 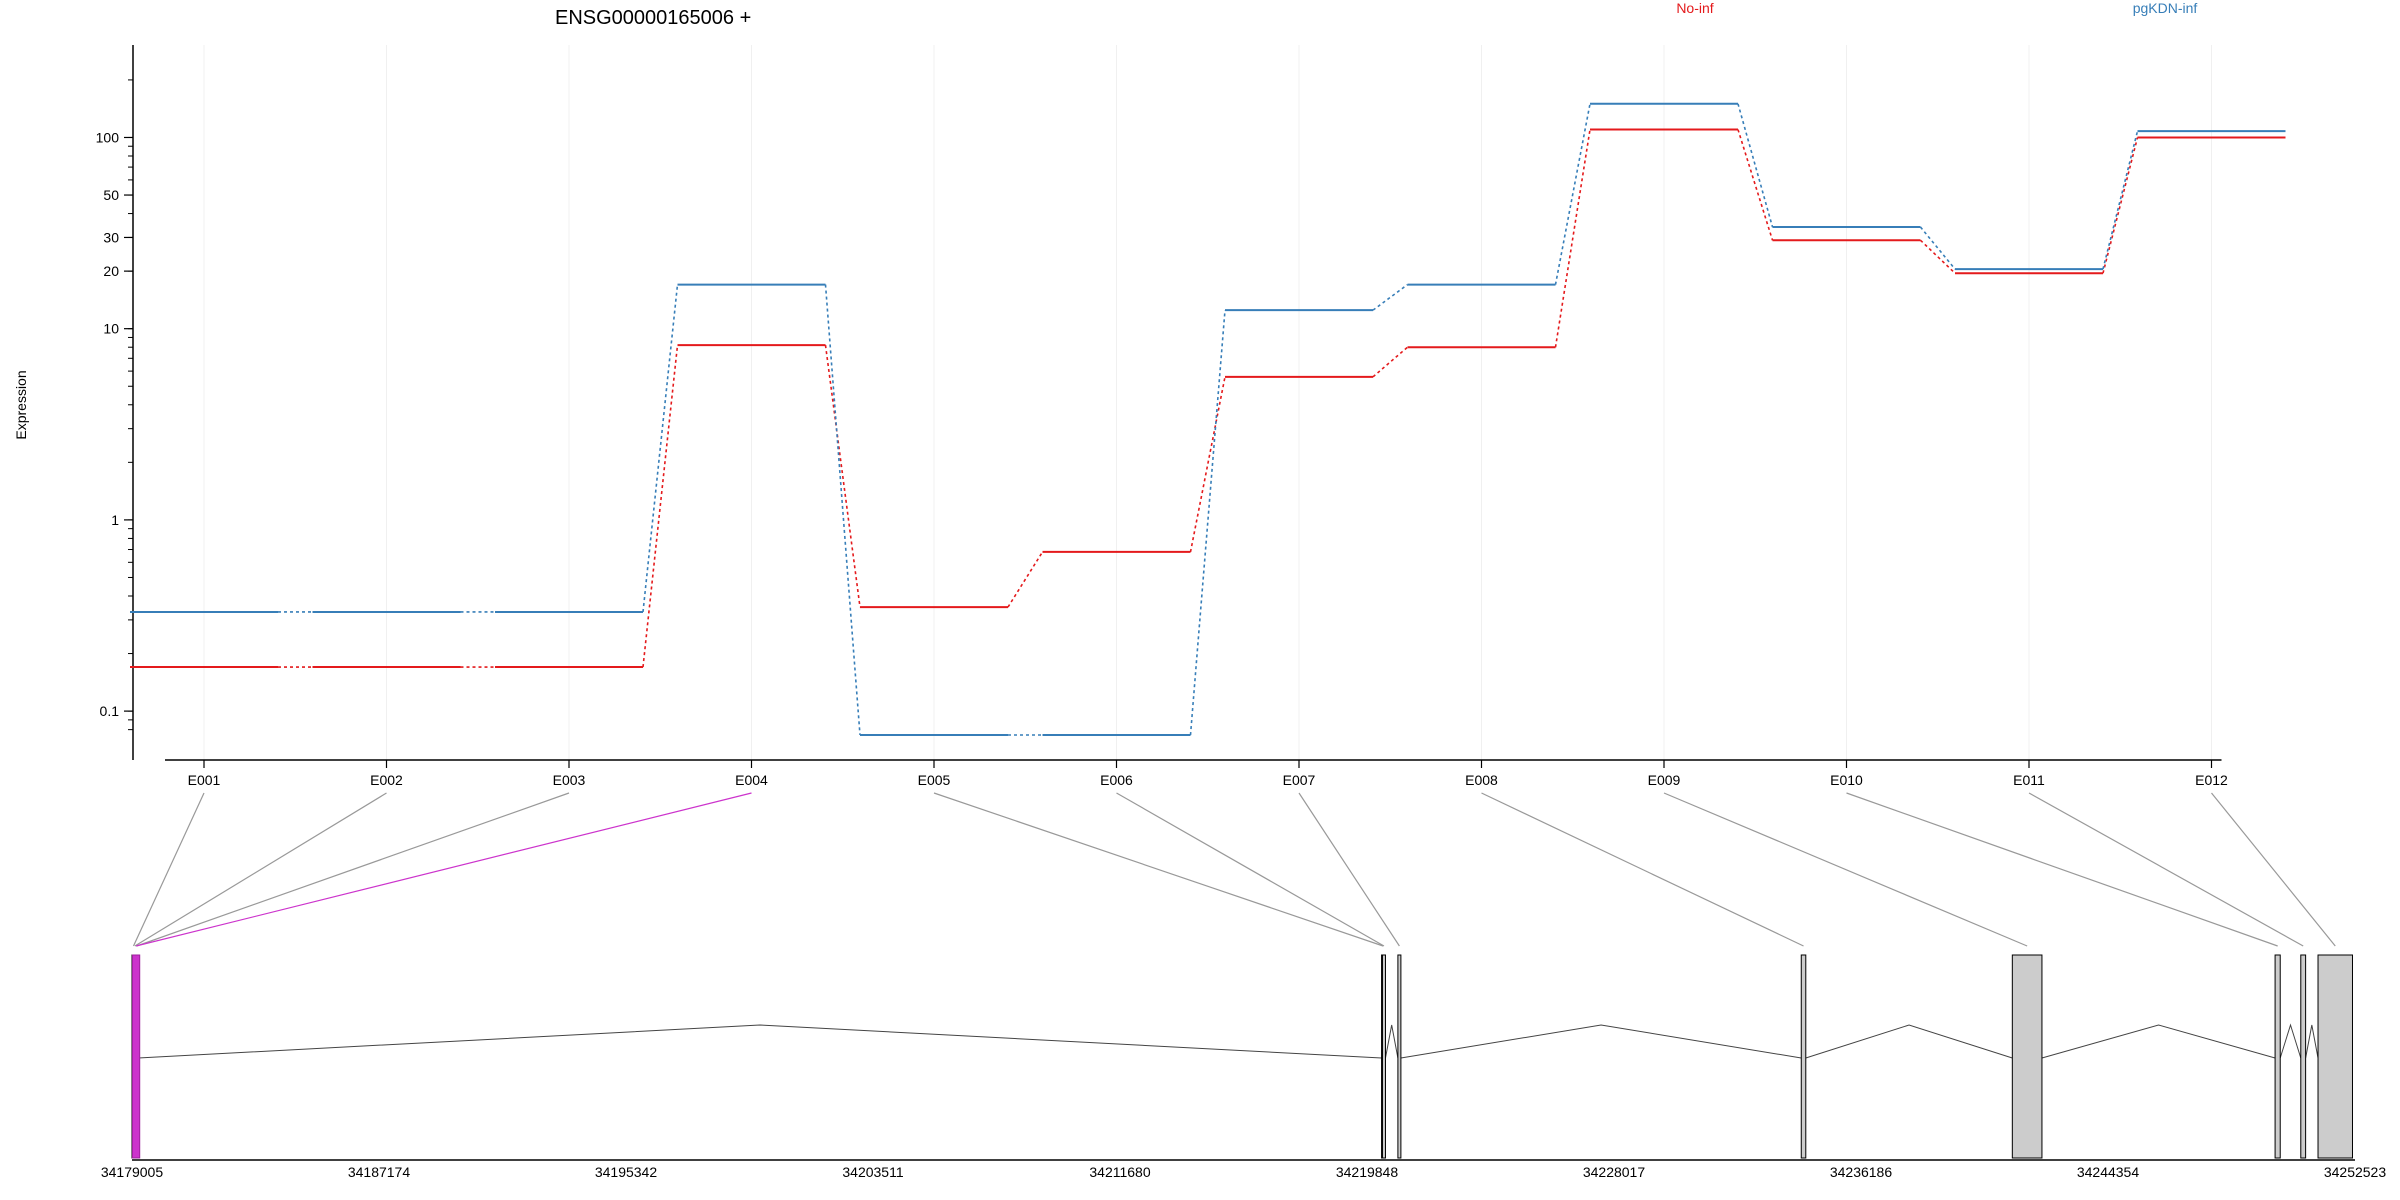 I want to click on connector-E001, so click(x=168, y=869).